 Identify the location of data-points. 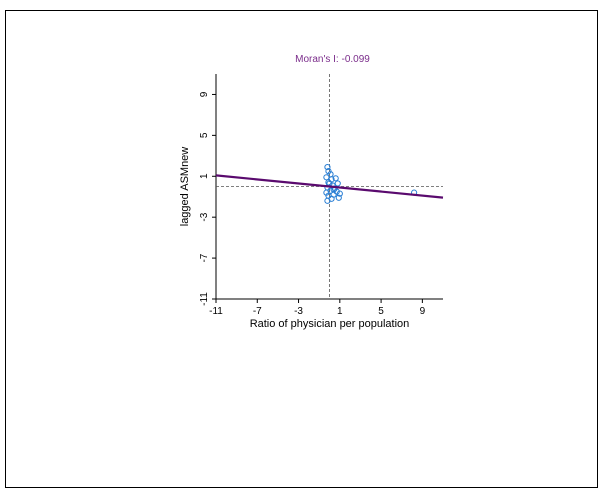
(370, 183).